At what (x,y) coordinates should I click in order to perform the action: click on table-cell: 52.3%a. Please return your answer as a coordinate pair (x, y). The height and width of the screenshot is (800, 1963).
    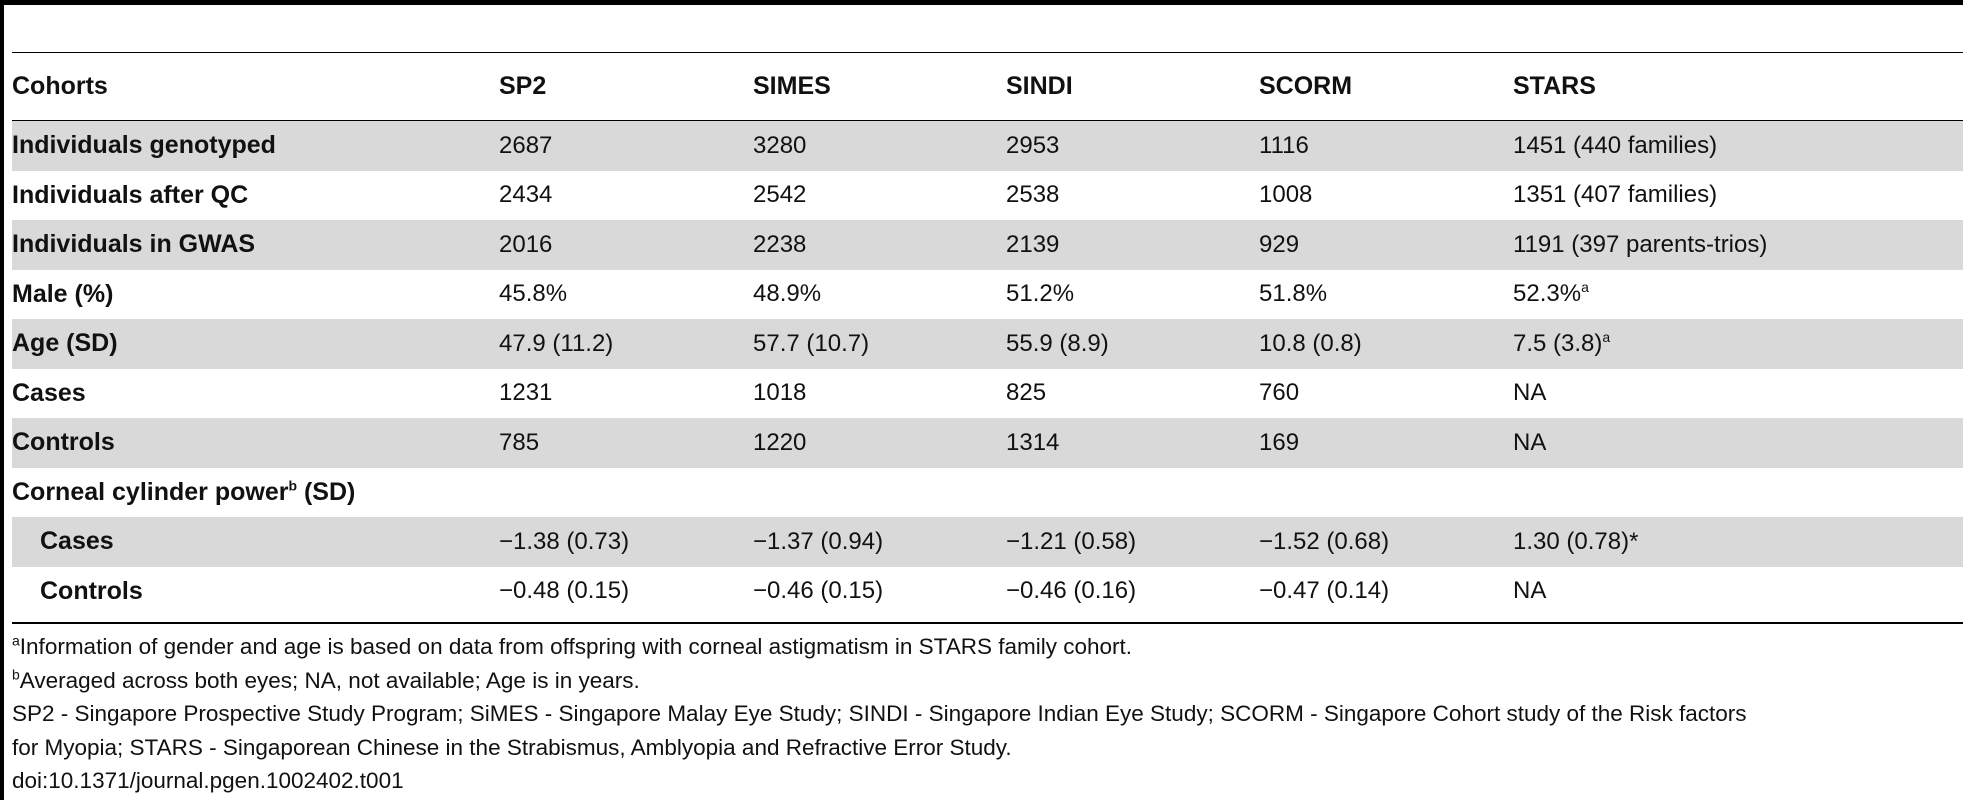
    Looking at the image, I should click on (1551, 294).